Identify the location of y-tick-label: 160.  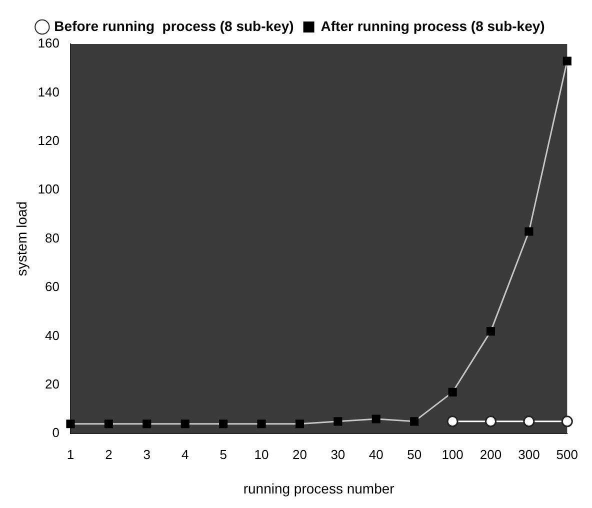
(49, 43).